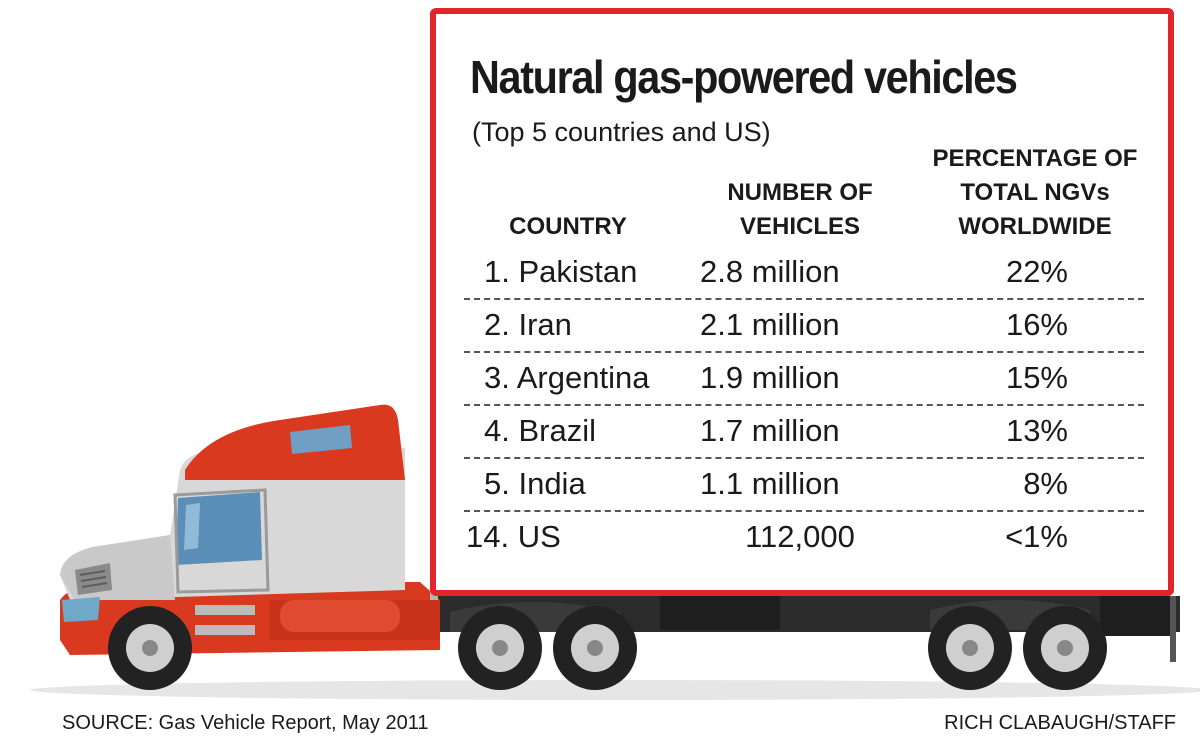 The height and width of the screenshot is (752, 1200). What do you see at coordinates (540, 430) in the screenshot?
I see `cell-country: 4. Brazil` at bounding box center [540, 430].